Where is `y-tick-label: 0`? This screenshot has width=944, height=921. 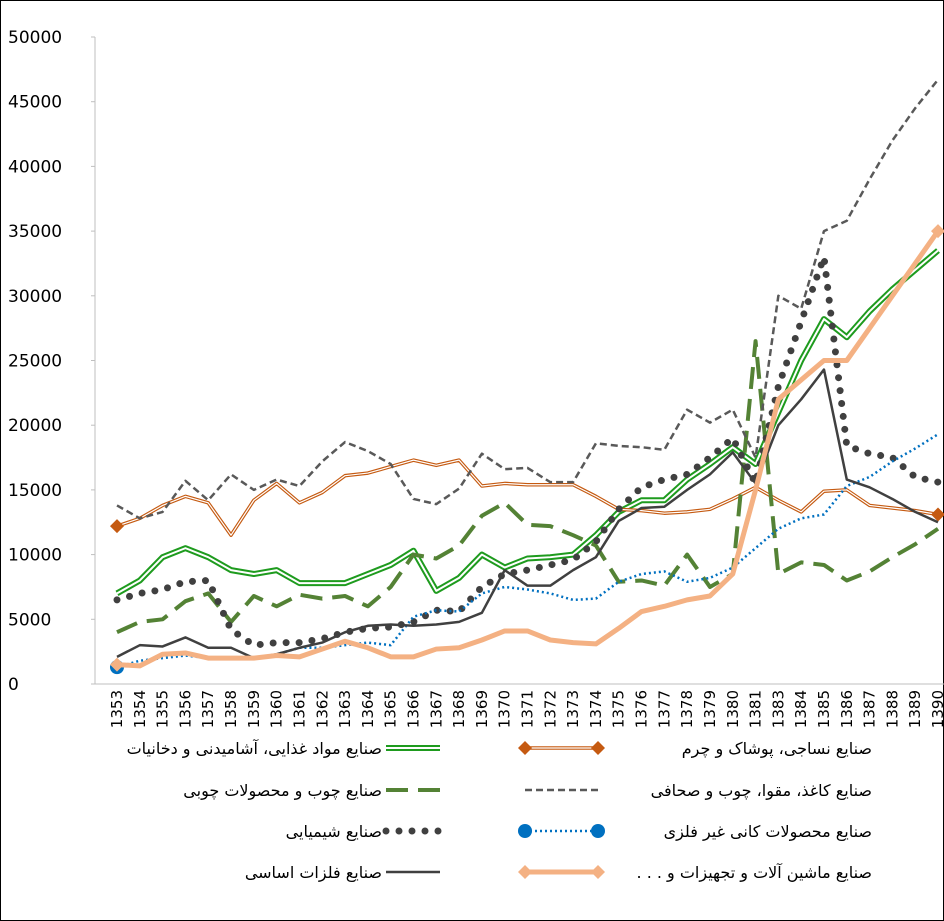 y-tick-label: 0 is located at coordinates (13, 685).